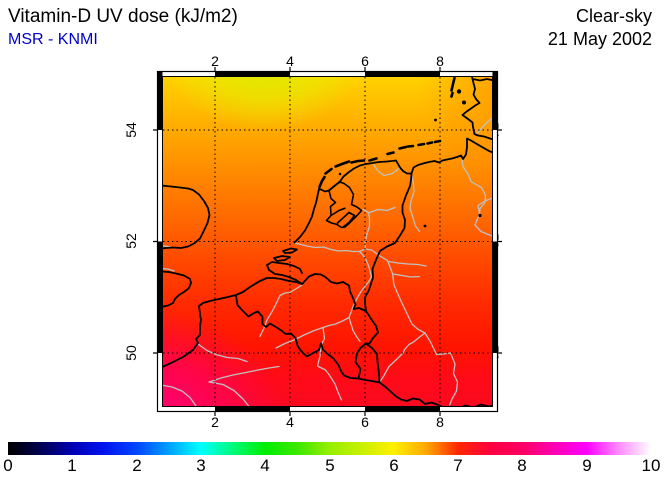 Image resolution: width=665 pixels, height=480 pixels. What do you see at coordinates (414, 327) in the screenshot?
I see `river-rhine-de` at bounding box center [414, 327].